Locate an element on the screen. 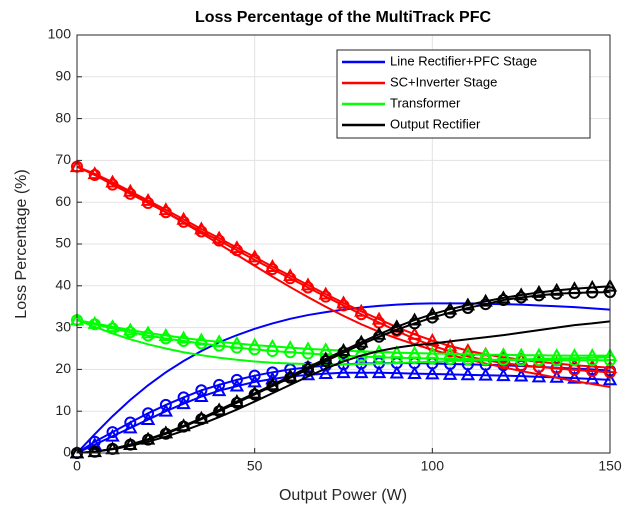  x-tick-label: 100 is located at coordinates (433, 466).